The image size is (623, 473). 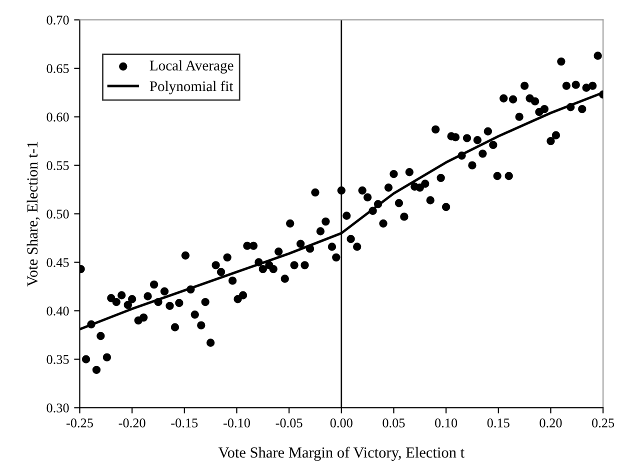 I want to click on x-tick-label: -0.25, so click(x=79, y=423).